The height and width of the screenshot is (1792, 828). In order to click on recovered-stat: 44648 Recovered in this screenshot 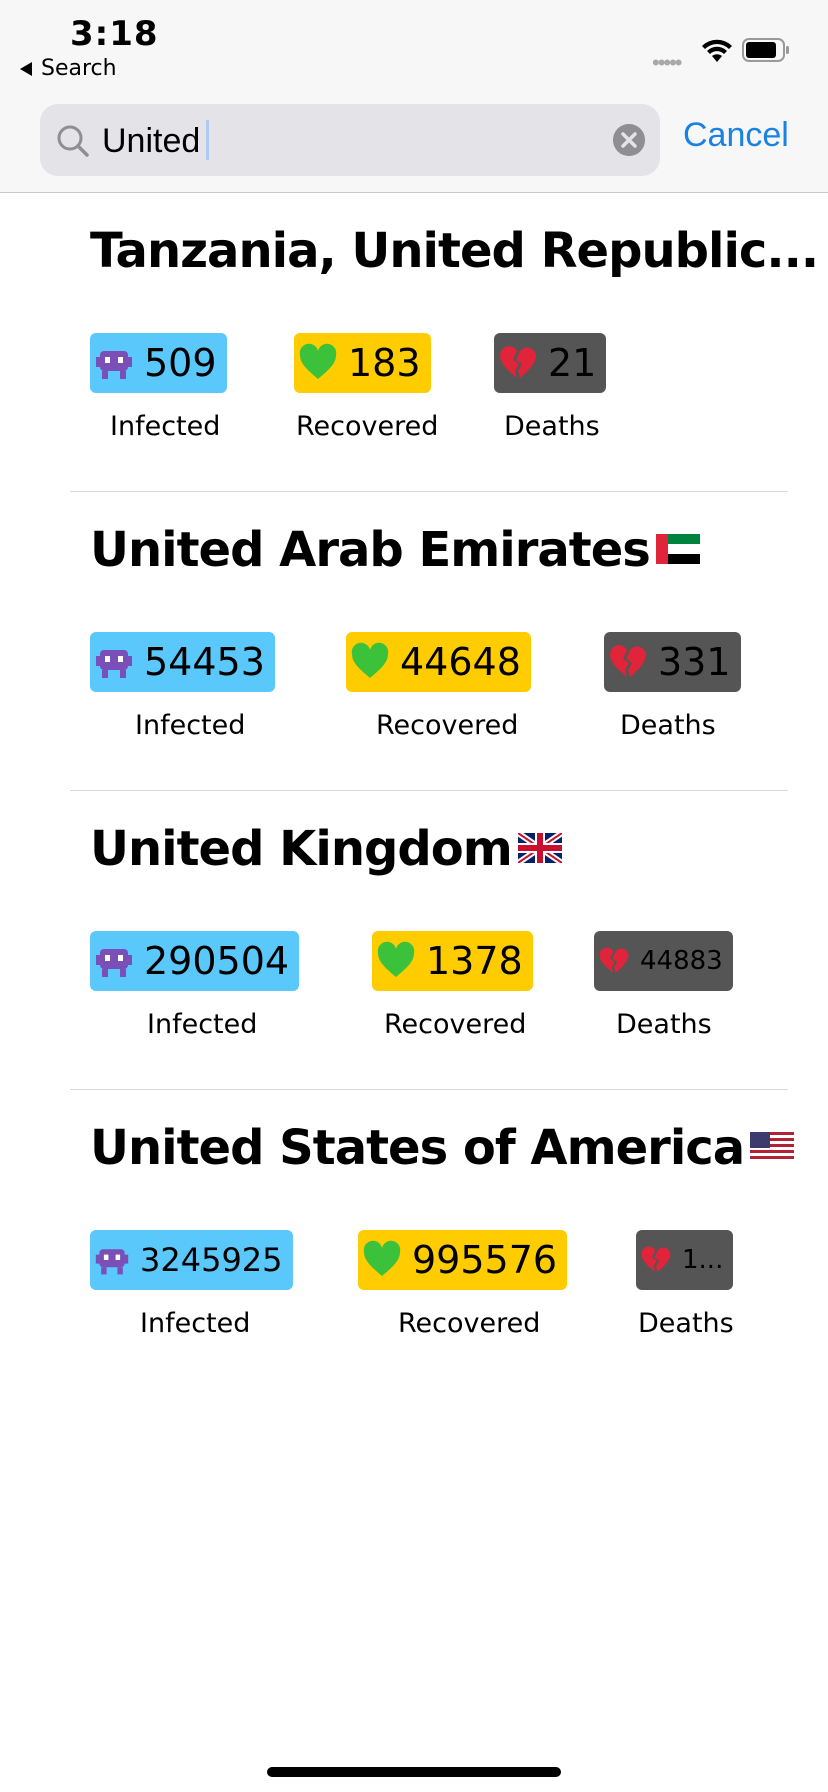, I will do `click(438, 686)`.